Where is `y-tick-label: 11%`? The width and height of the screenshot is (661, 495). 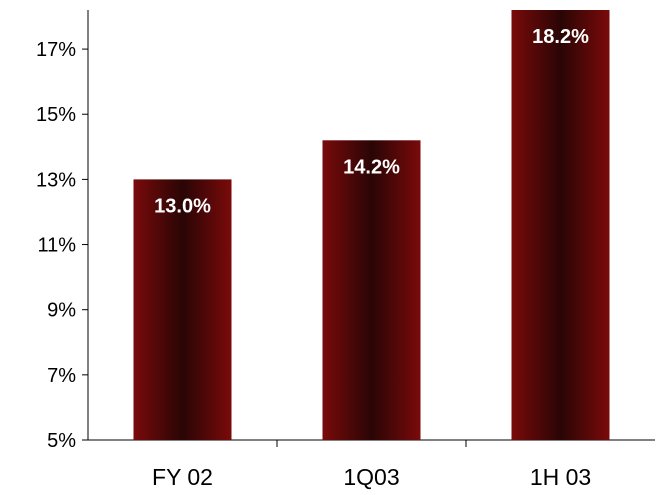 y-tick-label: 11% is located at coordinates (56, 246).